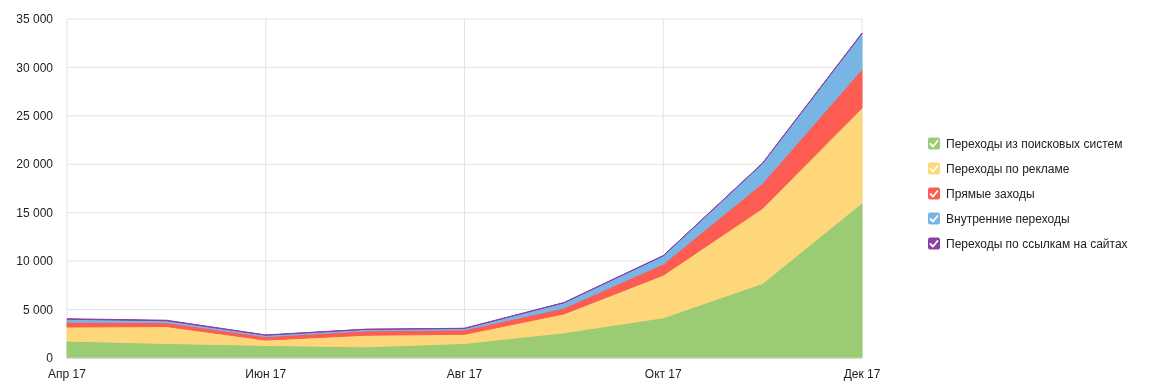  I want to click on y-tick-label: 20 000, so click(35, 164).